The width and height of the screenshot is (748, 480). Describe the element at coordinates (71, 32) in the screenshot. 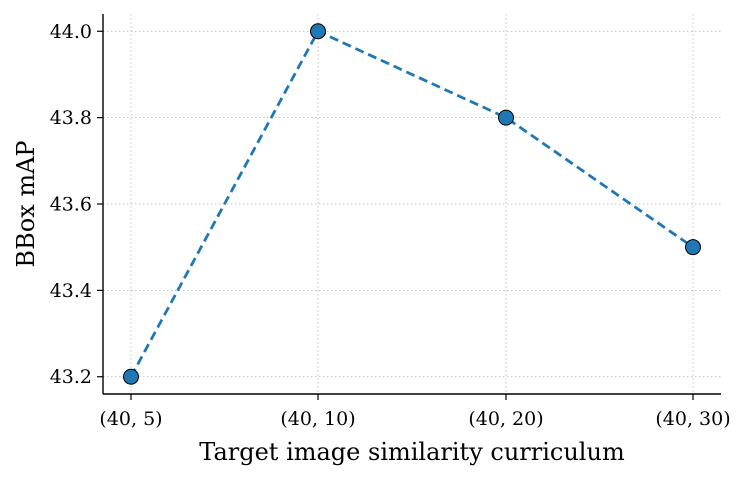

I see `y-tick-label: 44.0` at that location.